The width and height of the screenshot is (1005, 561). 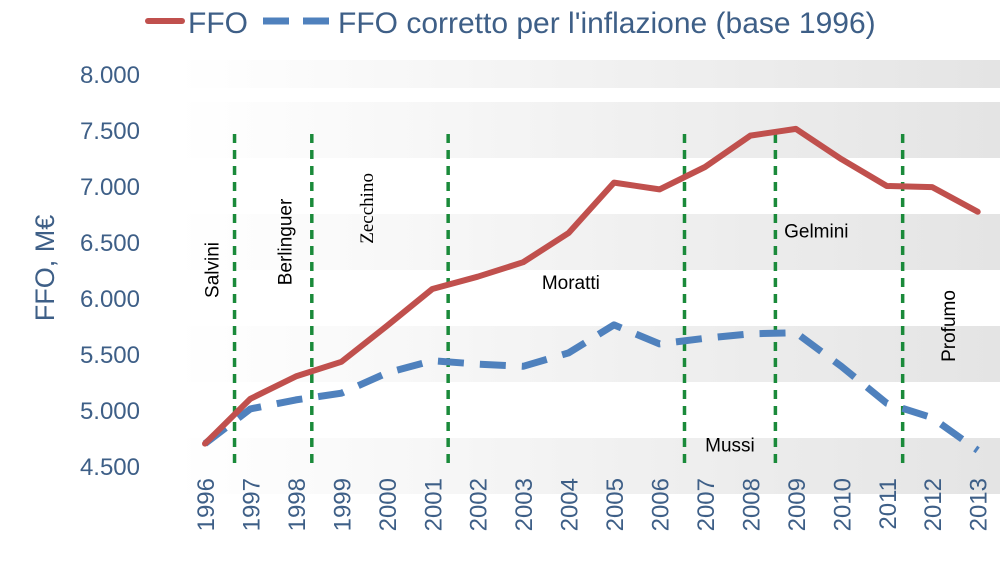 I want to click on x-tick-label: 2002, so click(x=479, y=504).